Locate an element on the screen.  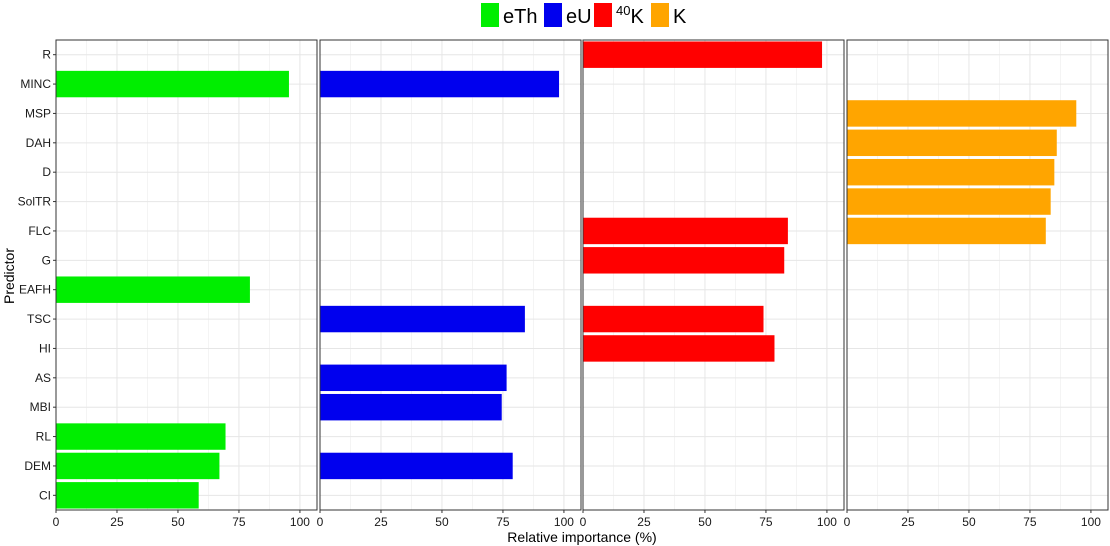
bar-eTh-EAFH is located at coordinates (153, 289).